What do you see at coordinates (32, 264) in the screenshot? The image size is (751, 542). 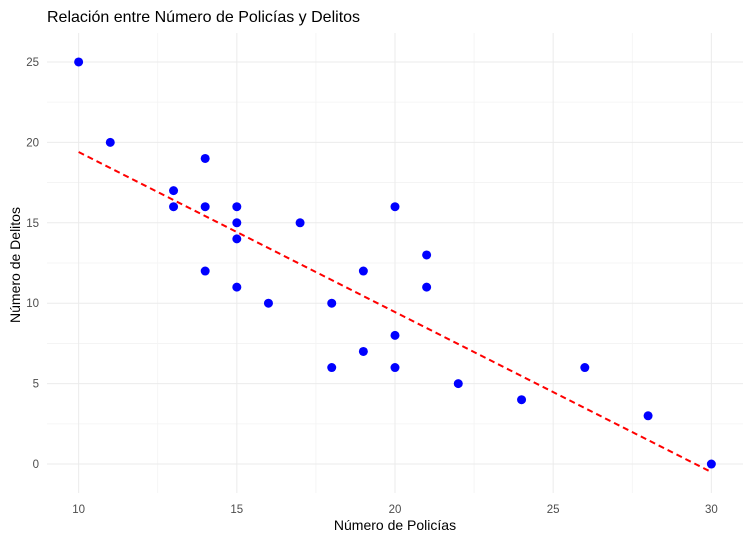 I see `y-axis-ticks: 0 5 10 15 20 25` at bounding box center [32, 264].